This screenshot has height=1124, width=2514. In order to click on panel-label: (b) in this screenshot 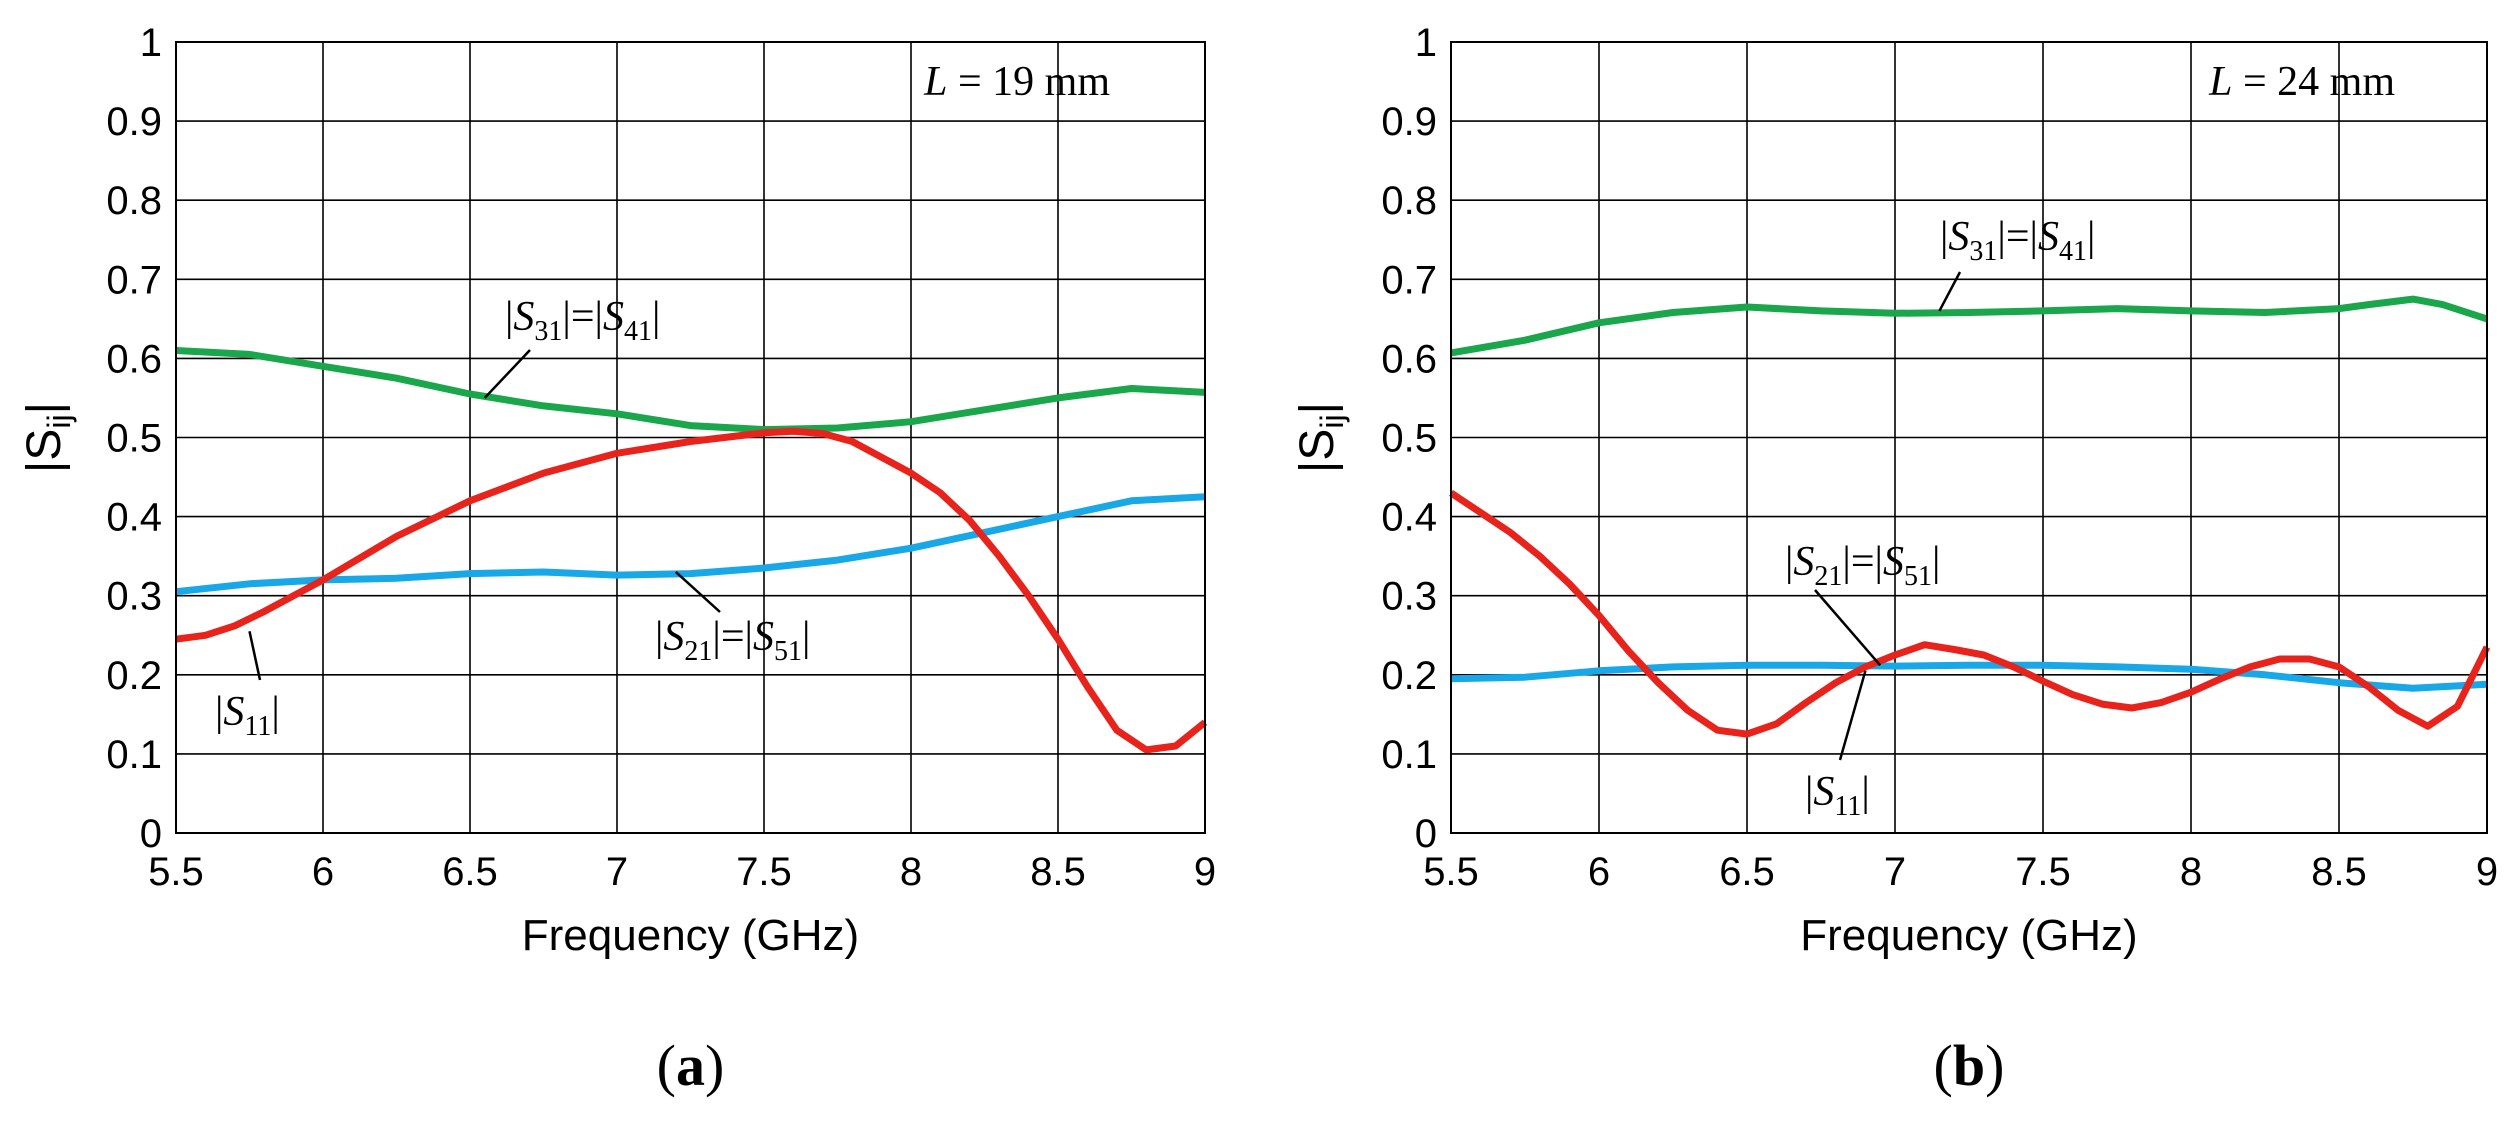, I will do `click(1969, 1065)`.